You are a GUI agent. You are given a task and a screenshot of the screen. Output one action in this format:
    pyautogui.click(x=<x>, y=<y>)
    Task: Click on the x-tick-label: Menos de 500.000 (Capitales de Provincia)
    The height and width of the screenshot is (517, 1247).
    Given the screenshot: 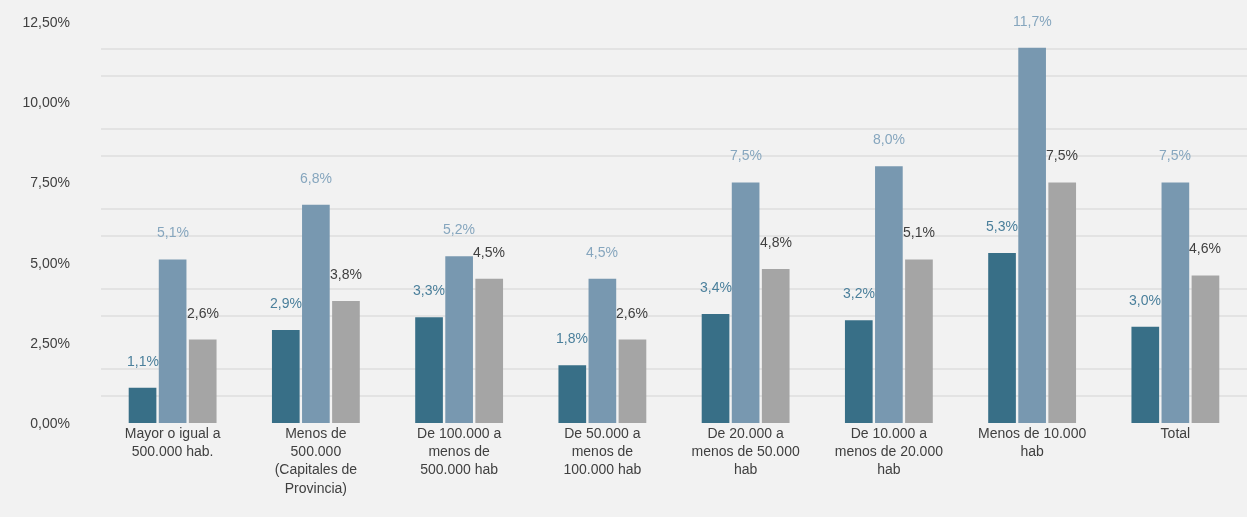 What is the action you would take?
    pyautogui.click(x=316, y=460)
    